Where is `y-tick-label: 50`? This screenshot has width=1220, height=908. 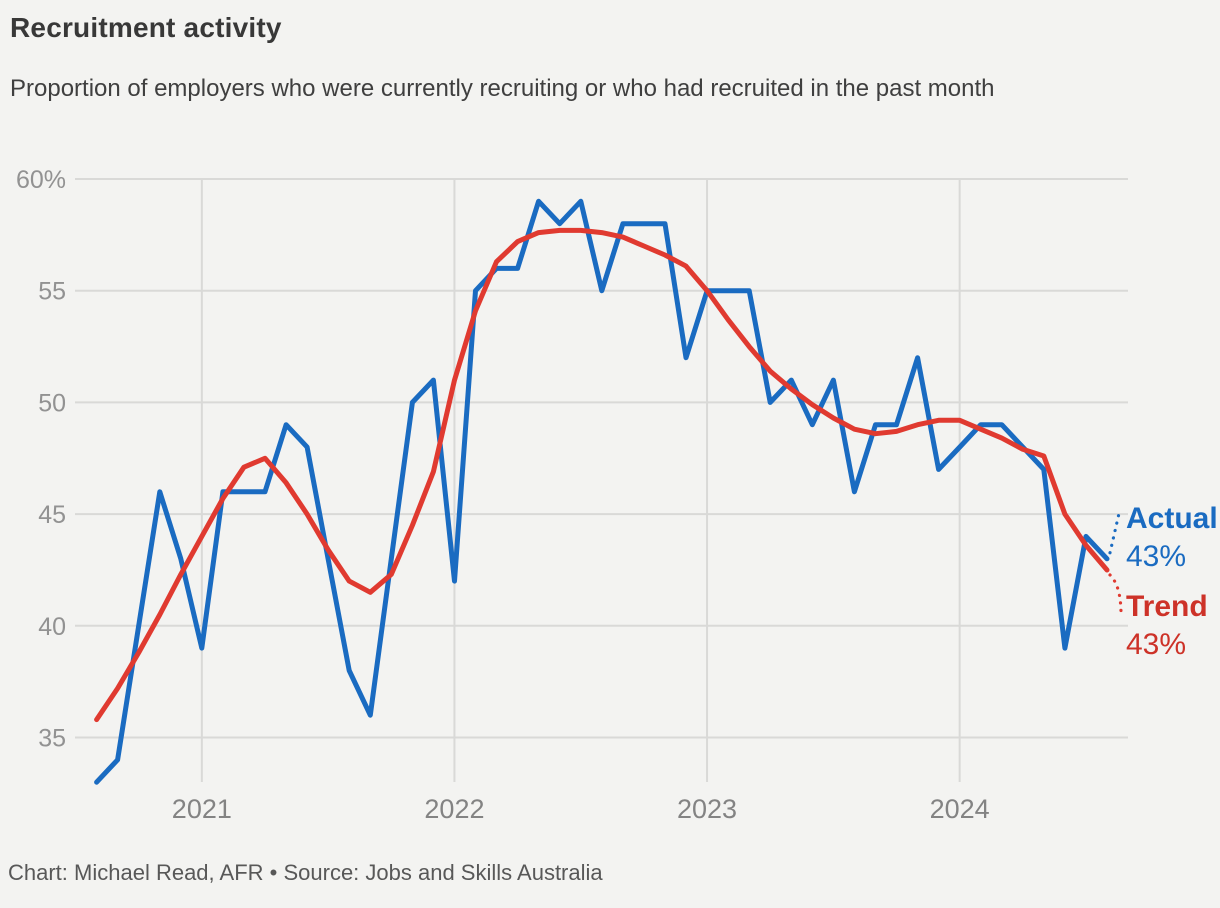 y-tick-label: 50 is located at coordinates (52, 403).